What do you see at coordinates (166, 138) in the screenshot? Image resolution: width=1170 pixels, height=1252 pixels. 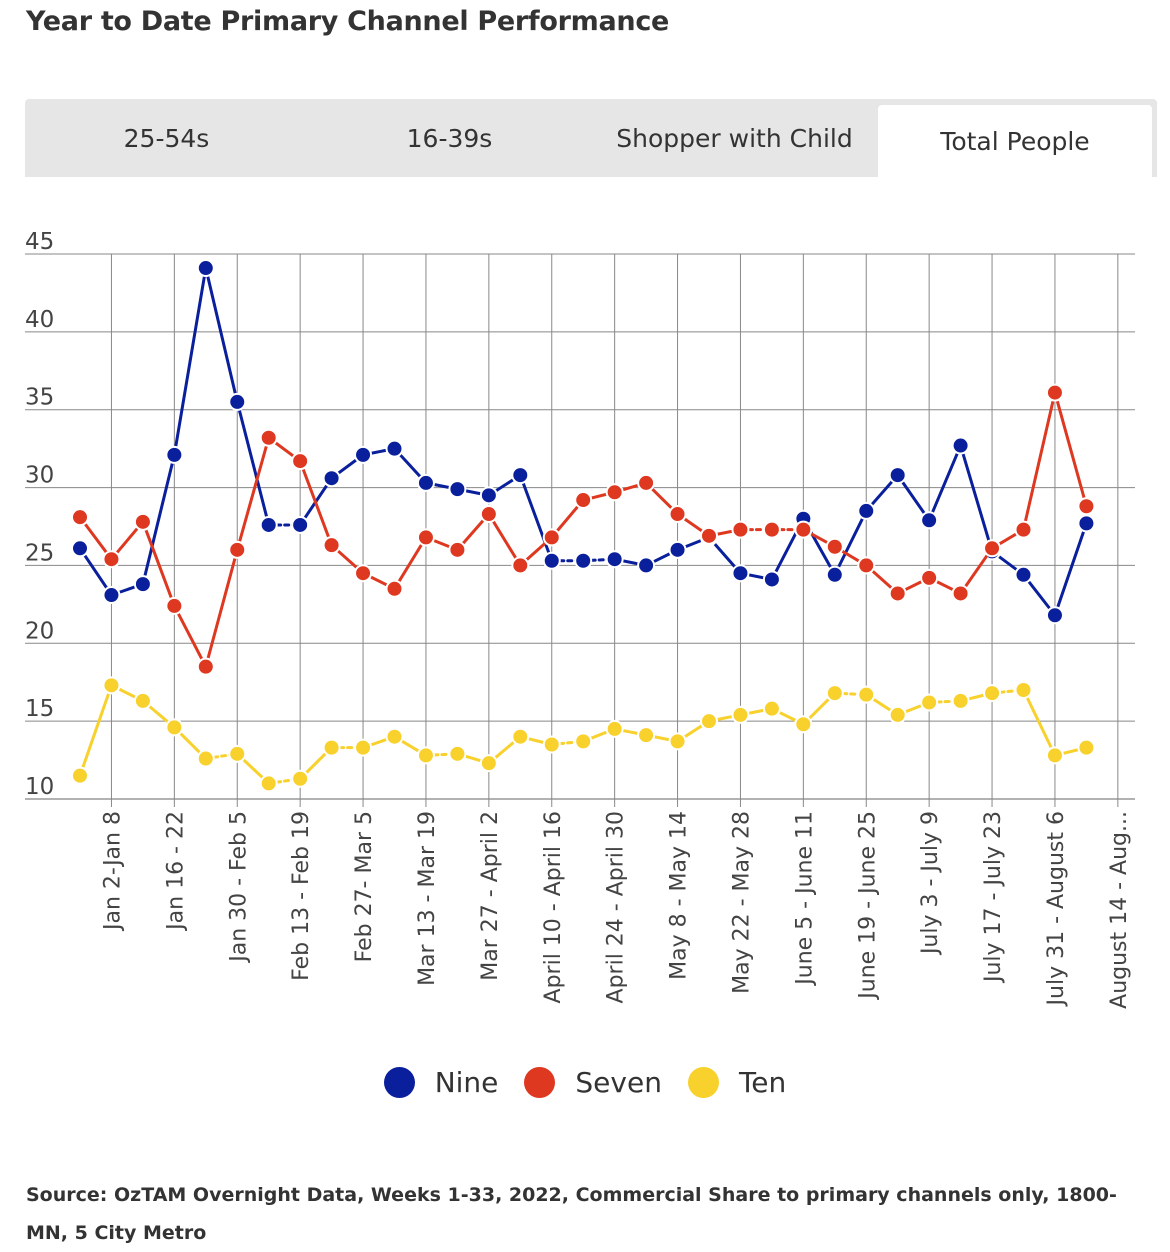 I see `tab-25-54s: 25-54s` at bounding box center [166, 138].